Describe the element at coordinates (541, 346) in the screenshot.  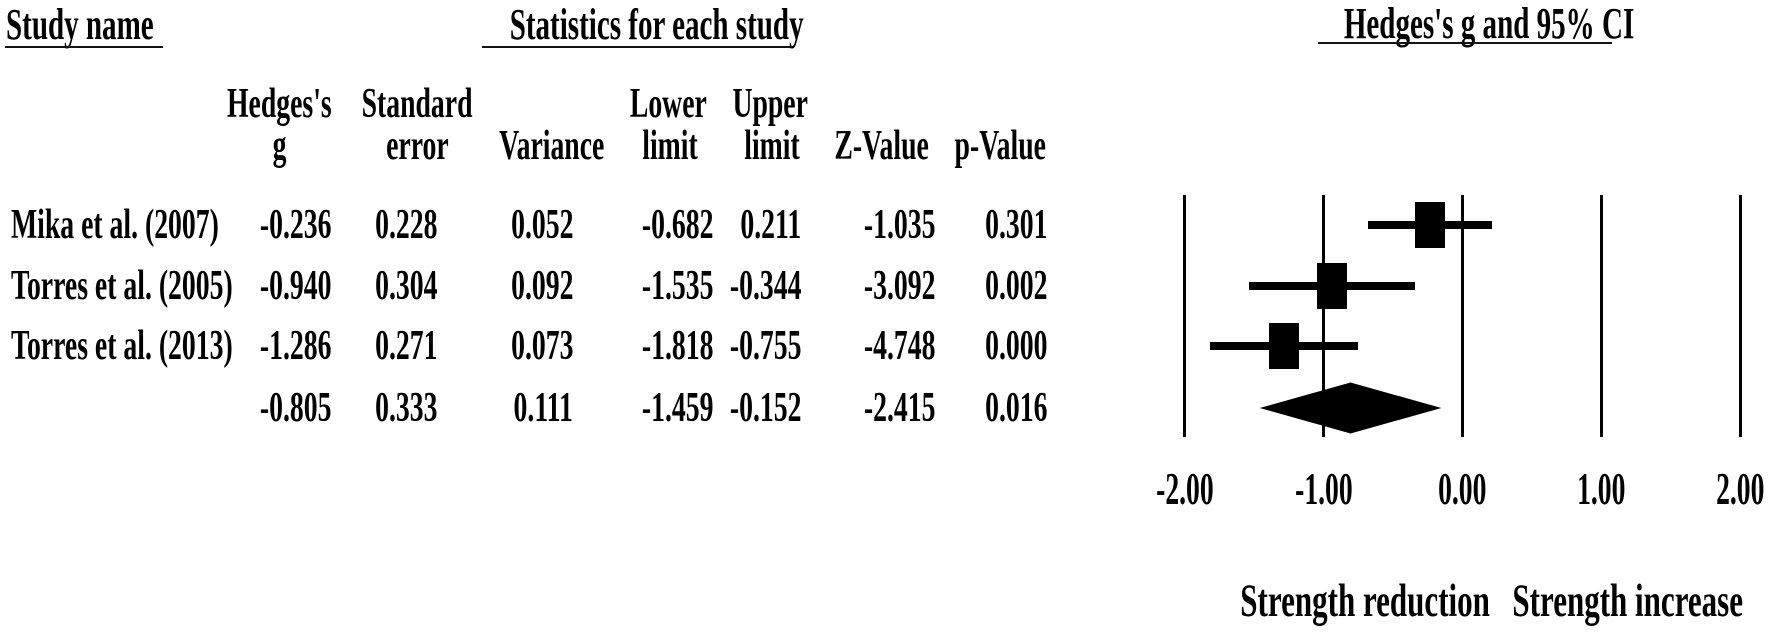
I see `value-text: 0.073` at that location.